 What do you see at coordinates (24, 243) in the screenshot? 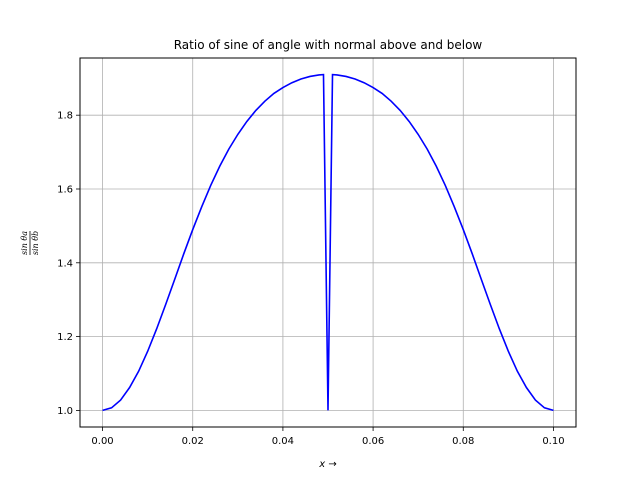
I see `y-axis-label-numerator: sin θa` at bounding box center [24, 243].